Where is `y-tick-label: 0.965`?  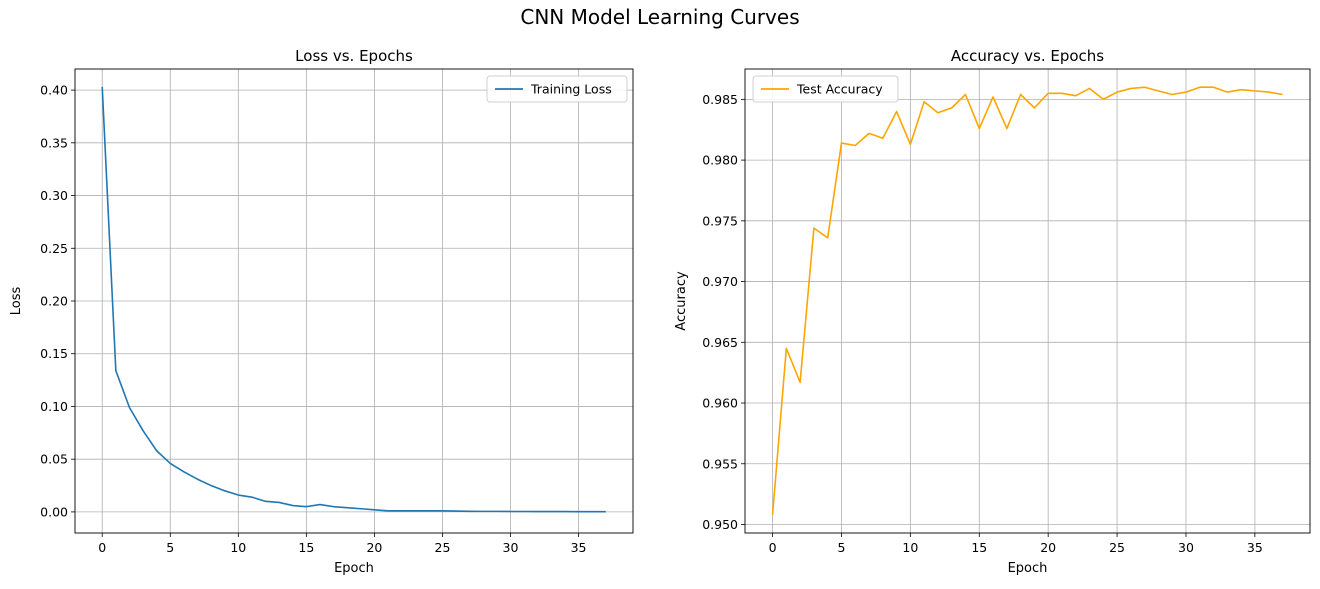 y-tick-label: 0.965 is located at coordinates (720, 342).